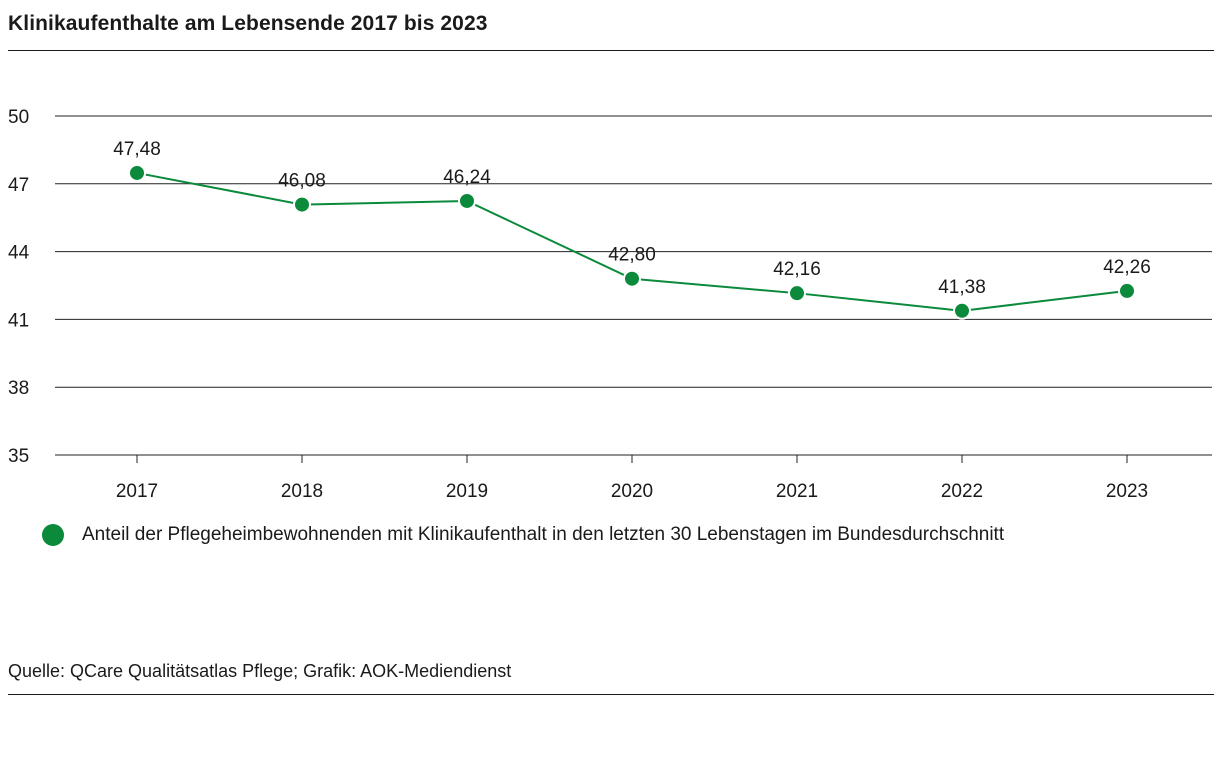 The height and width of the screenshot is (763, 1220). What do you see at coordinates (1127, 491) in the screenshot?
I see `x-tick-label-2023: 2023` at bounding box center [1127, 491].